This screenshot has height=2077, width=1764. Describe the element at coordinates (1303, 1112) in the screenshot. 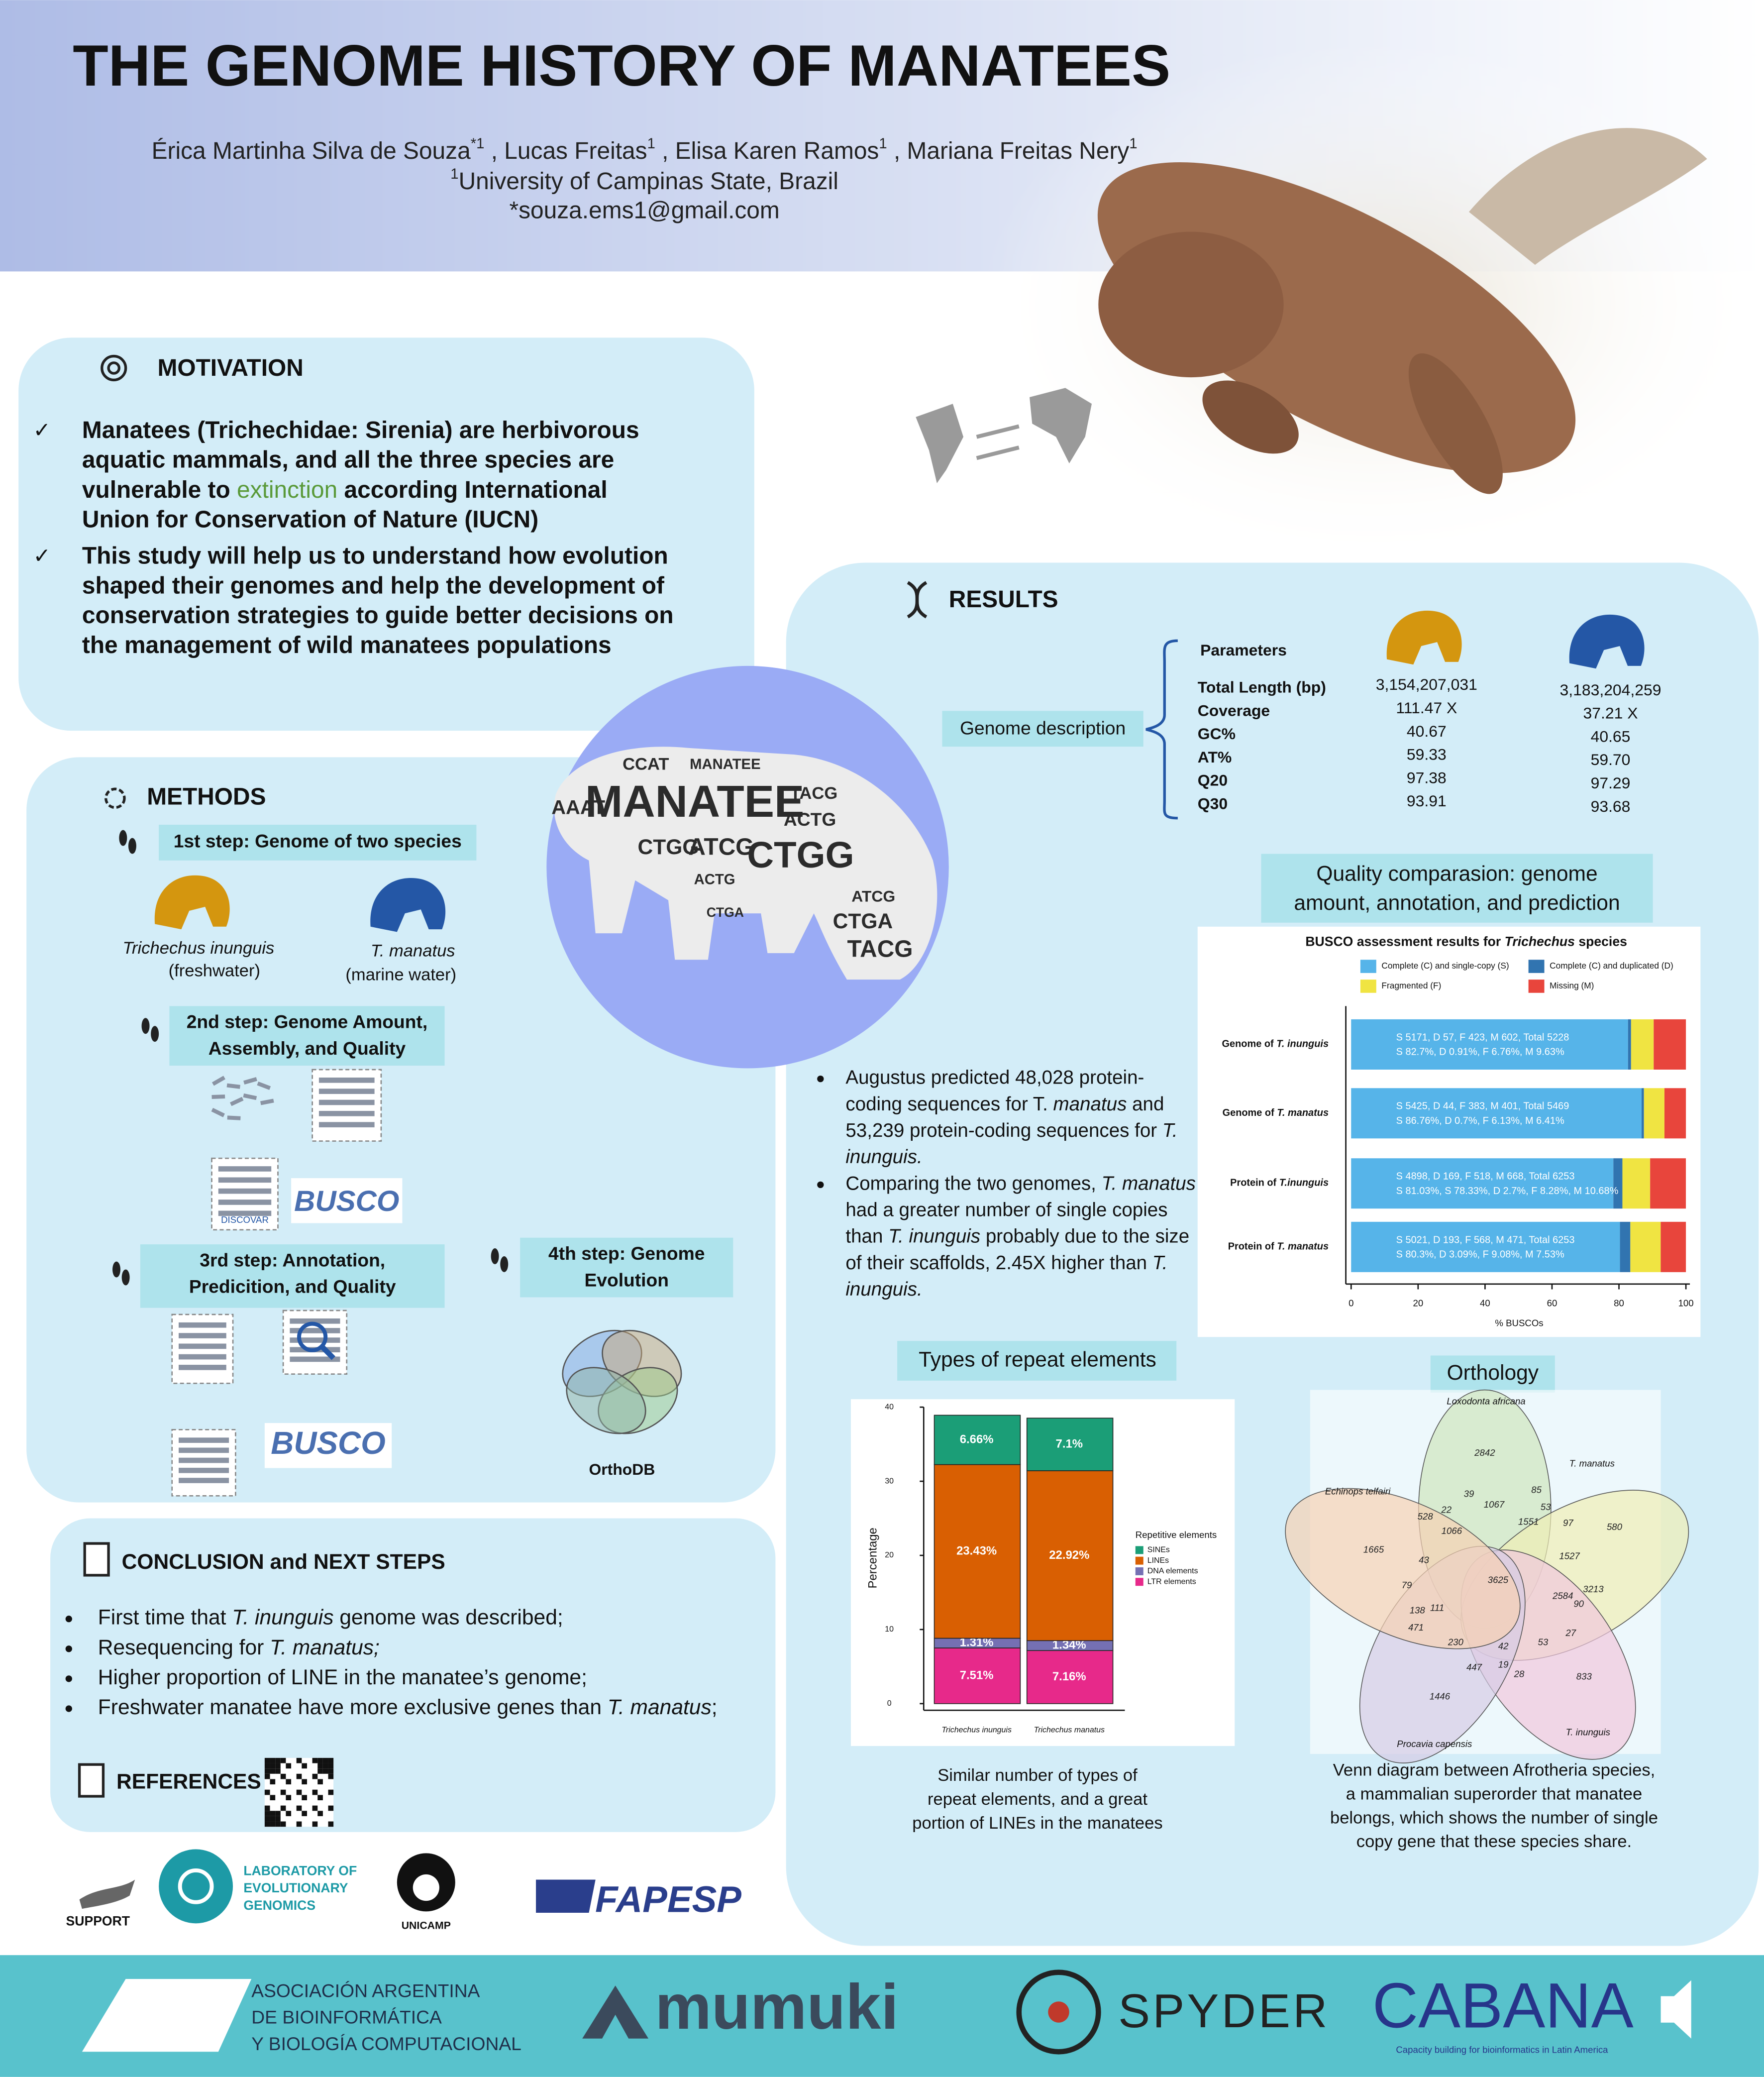

I see `category-label-part: T. manatus` at that location.